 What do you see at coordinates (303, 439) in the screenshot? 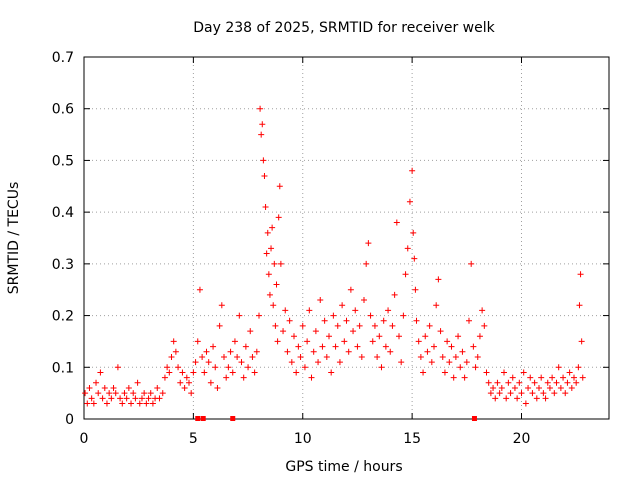
I see `x-tick-label: 10` at bounding box center [303, 439].